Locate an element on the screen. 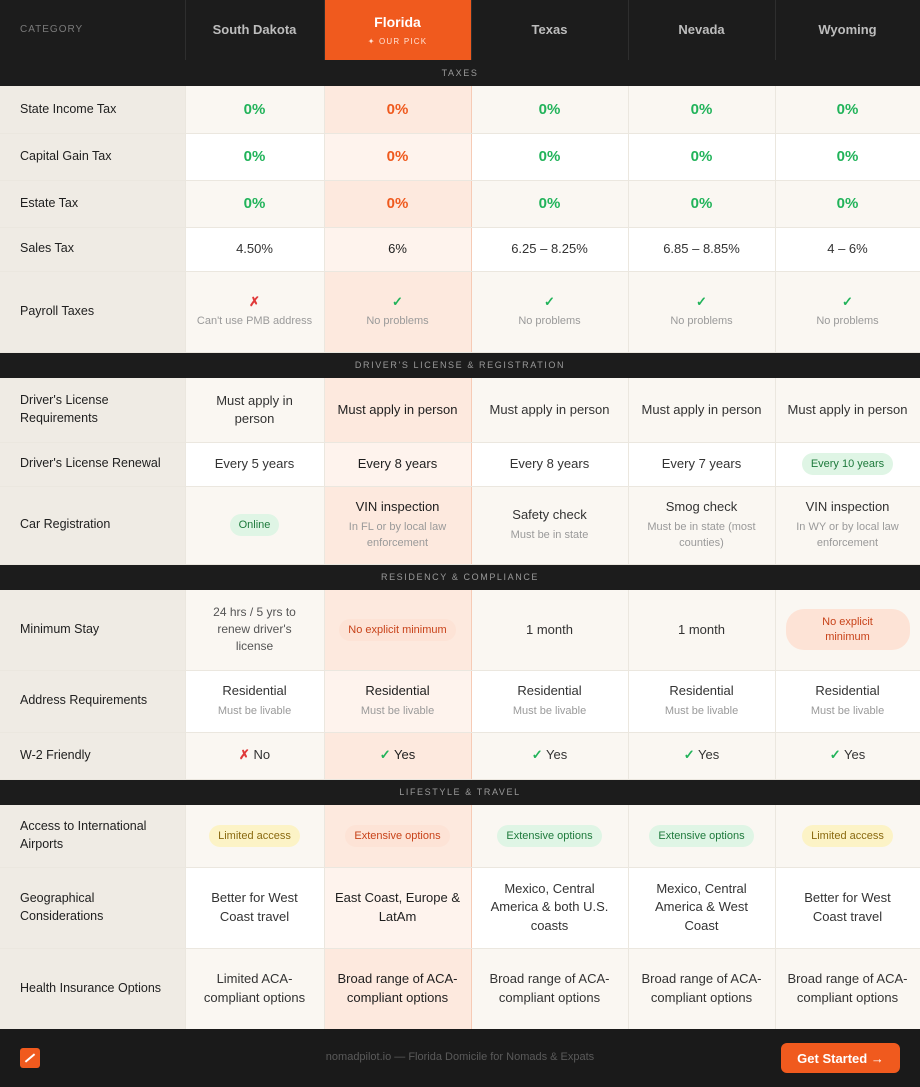  cell-nevada: Every 7 years is located at coordinates (702, 464).